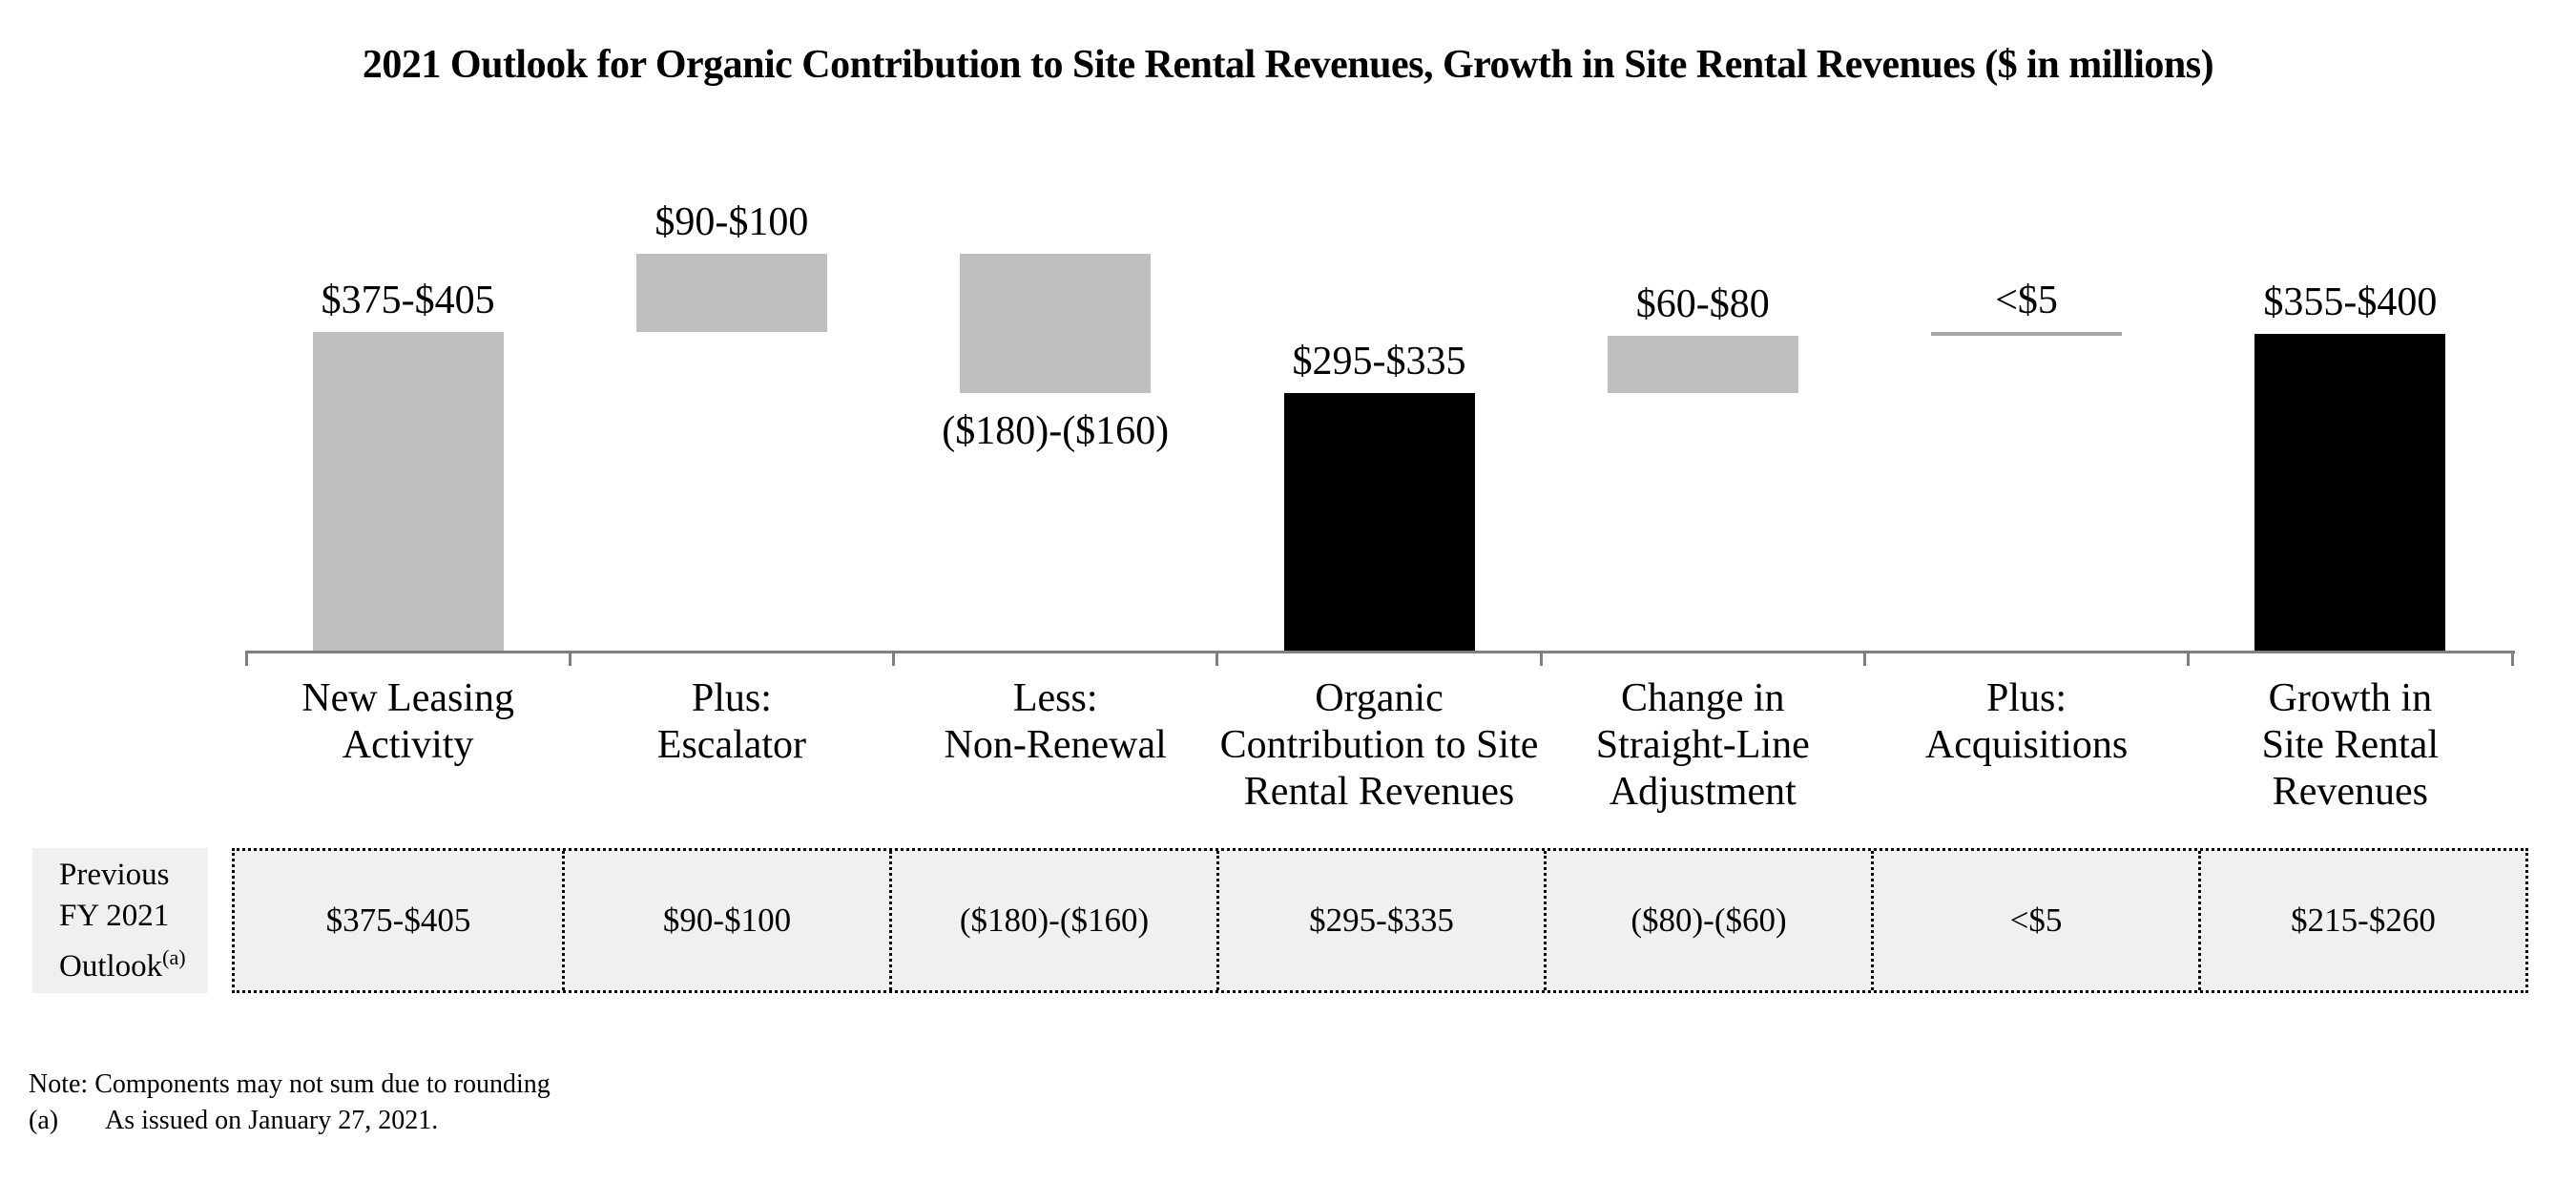 The height and width of the screenshot is (1202, 2576). Describe the element at coordinates (408, 745) in the screenshot. I see `category-label-line: Activity` at that location.